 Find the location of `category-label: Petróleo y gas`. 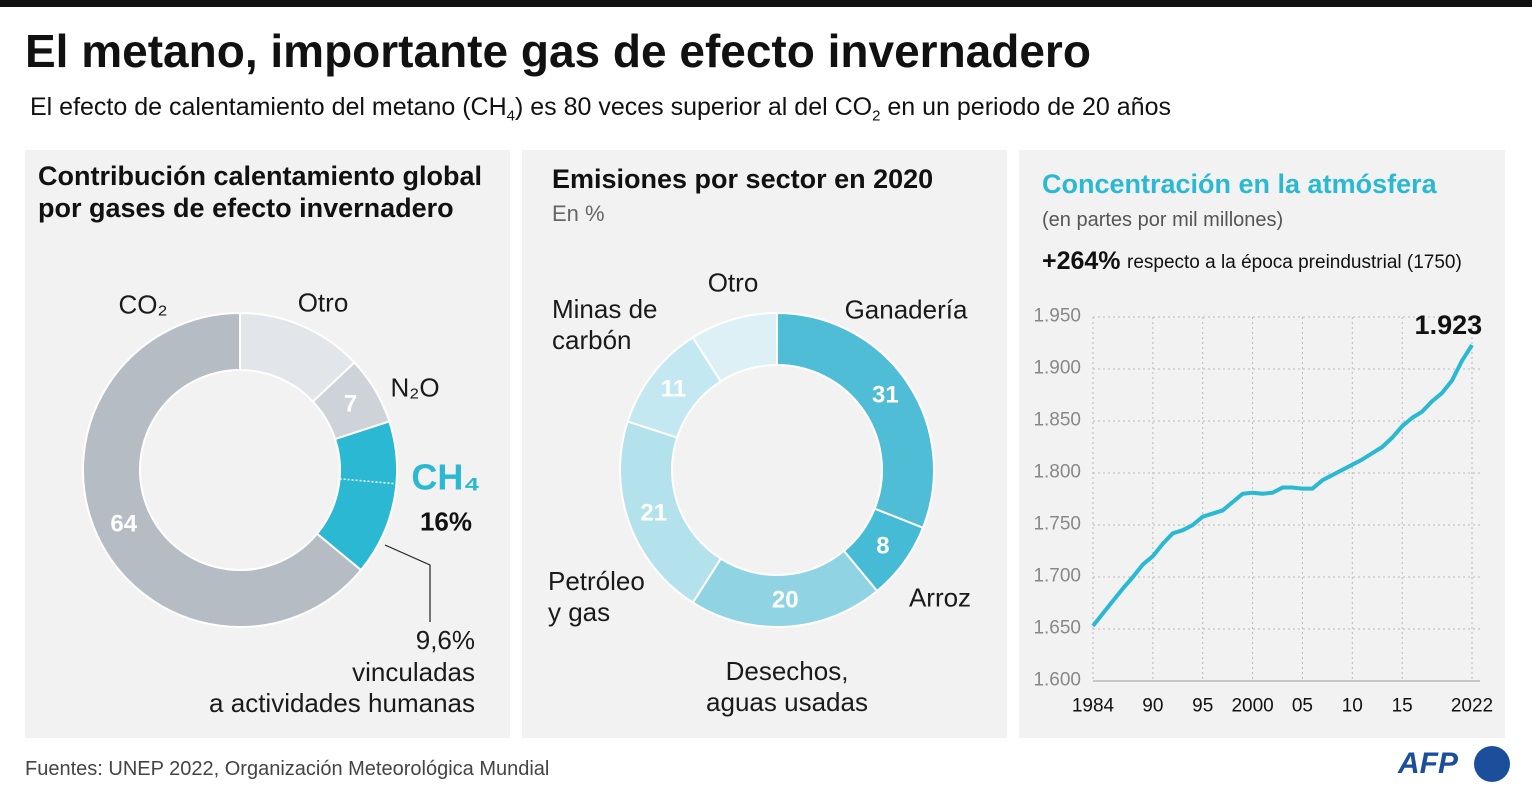

category-label: Petróleo y gas is located at coordinates (596, 596).